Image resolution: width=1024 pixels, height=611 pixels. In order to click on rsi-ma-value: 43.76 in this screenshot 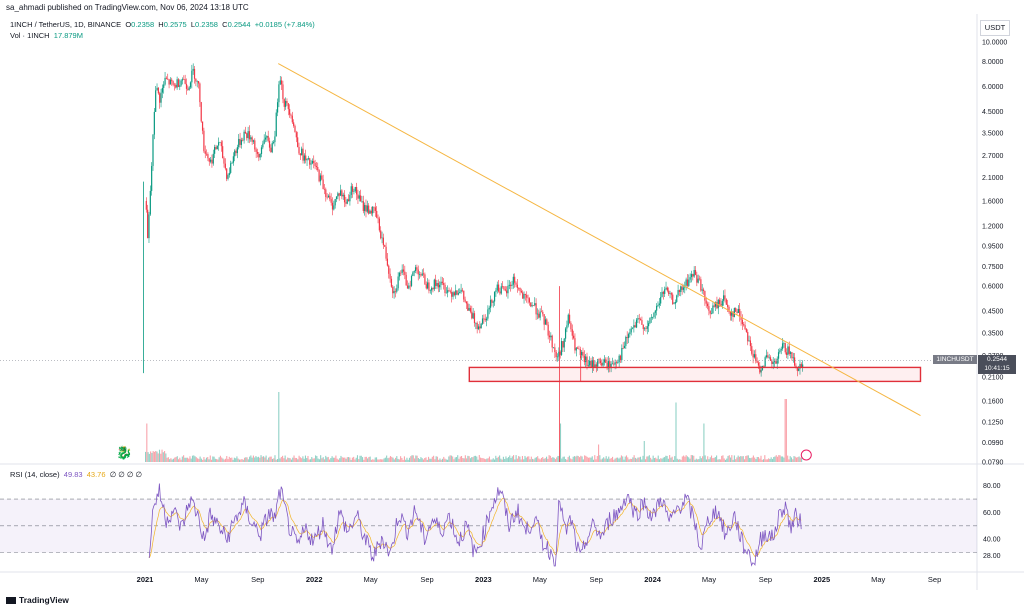, I will do `click(96, 474)`.